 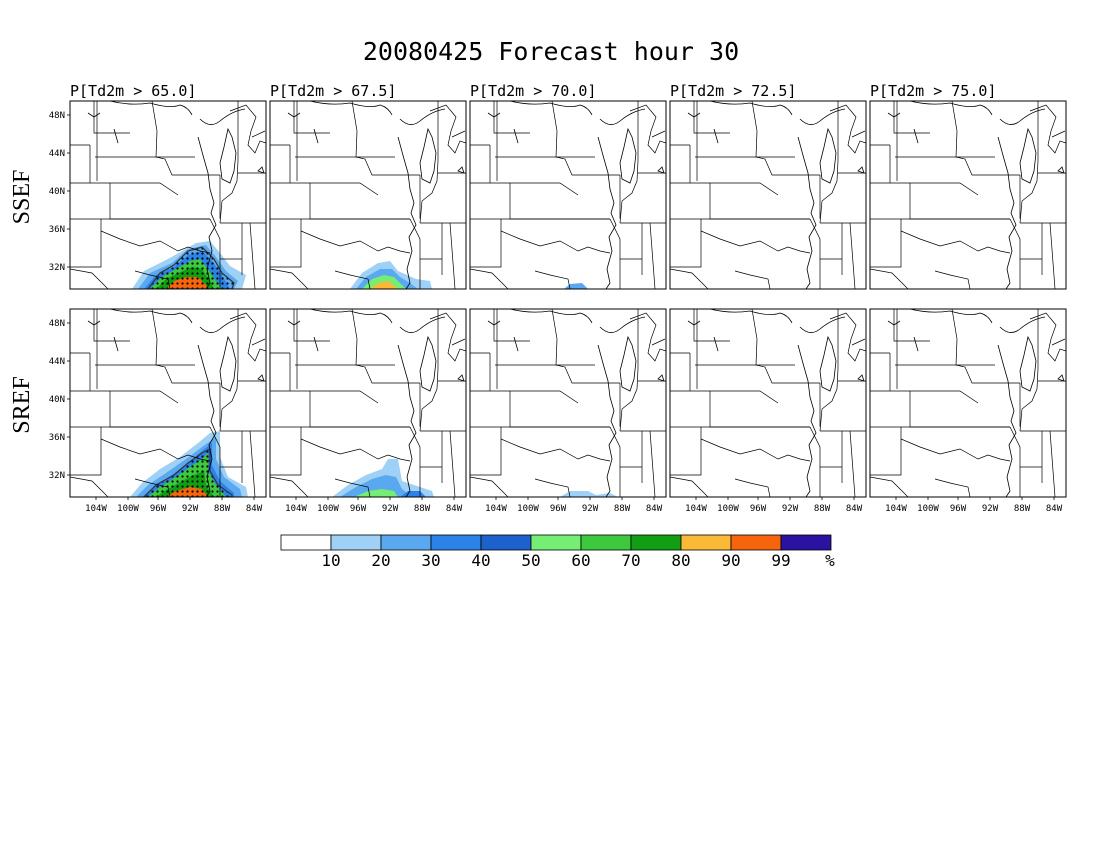 What do you see at coordinates (580, 560) in the screenshot?
I see `colorbar-label: 60` at bounding box center [580, 560].